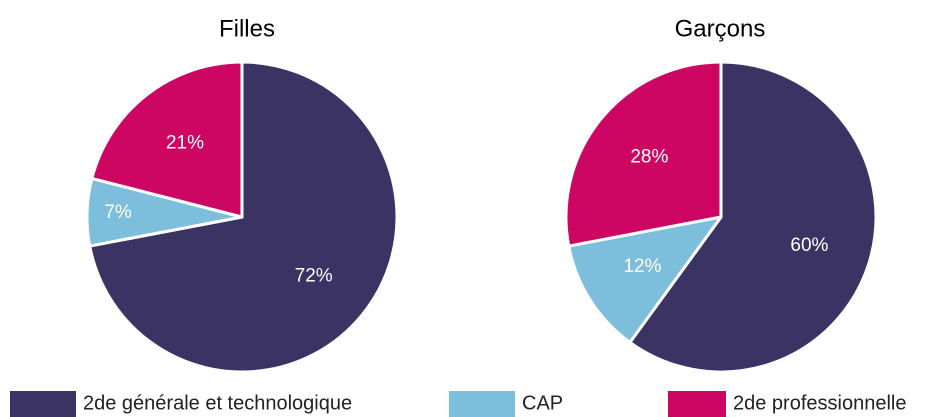 This screenshot has width=929, height=417. I want to click on value-label: 28%, so click(649, 157).